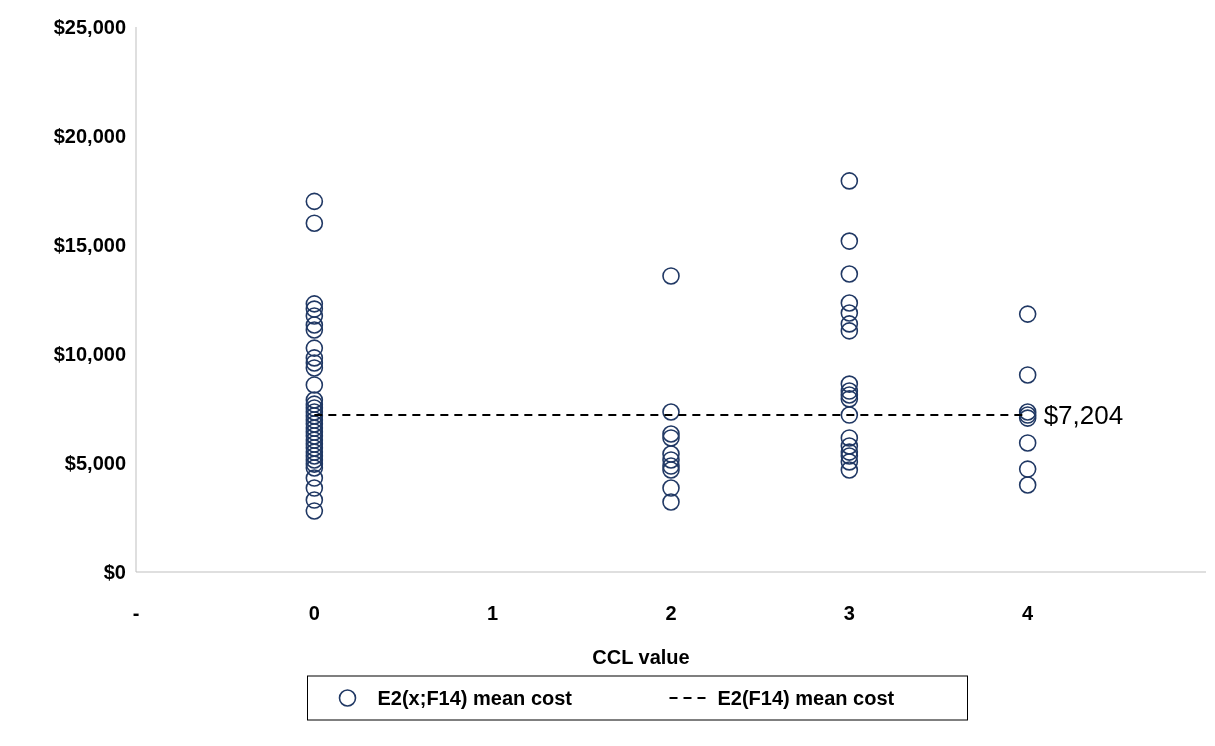 This screenshot has height=746, width=1215. Describe the element at coordinates (89, 354) in the screenshot. I see `y-tick-label: $10,000` at that location.